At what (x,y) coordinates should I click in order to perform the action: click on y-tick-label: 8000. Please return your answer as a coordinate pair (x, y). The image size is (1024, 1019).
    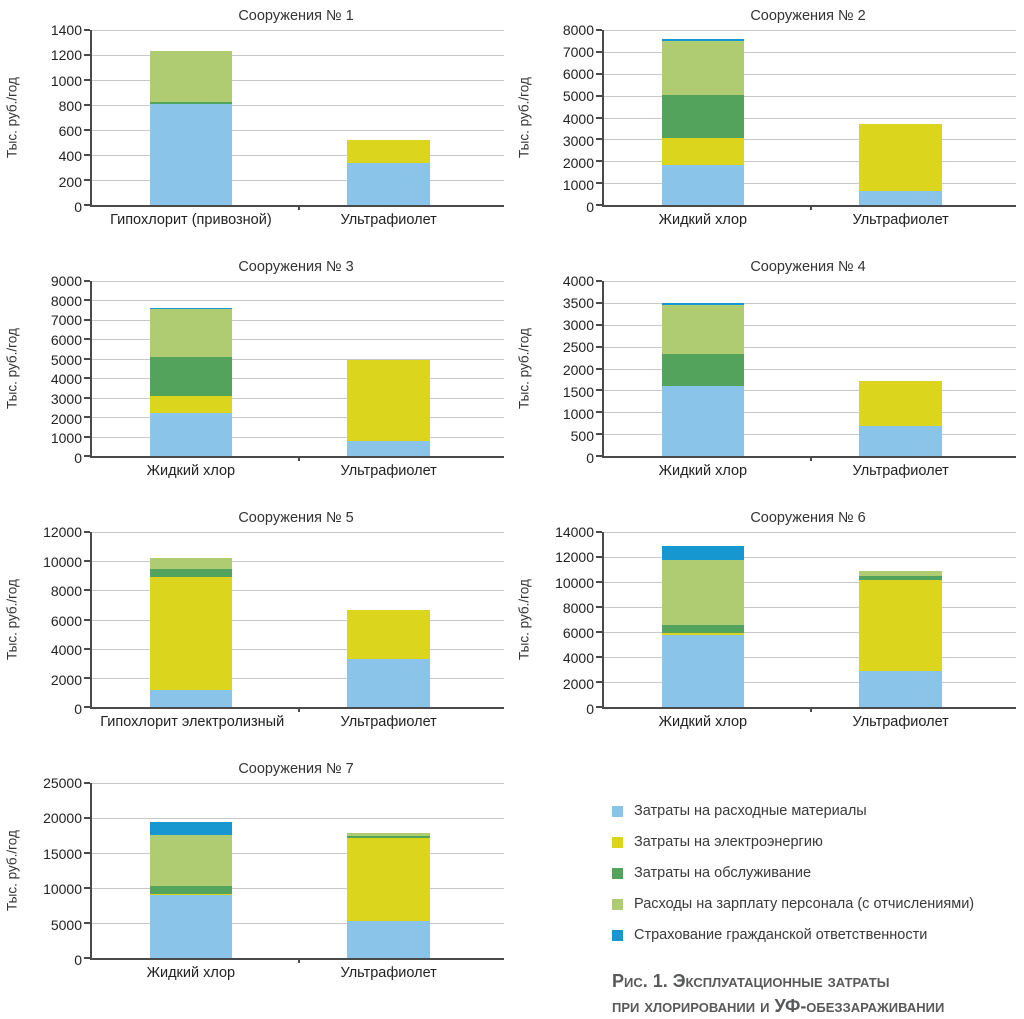
    Looking at the image, I should click on (578, 607).